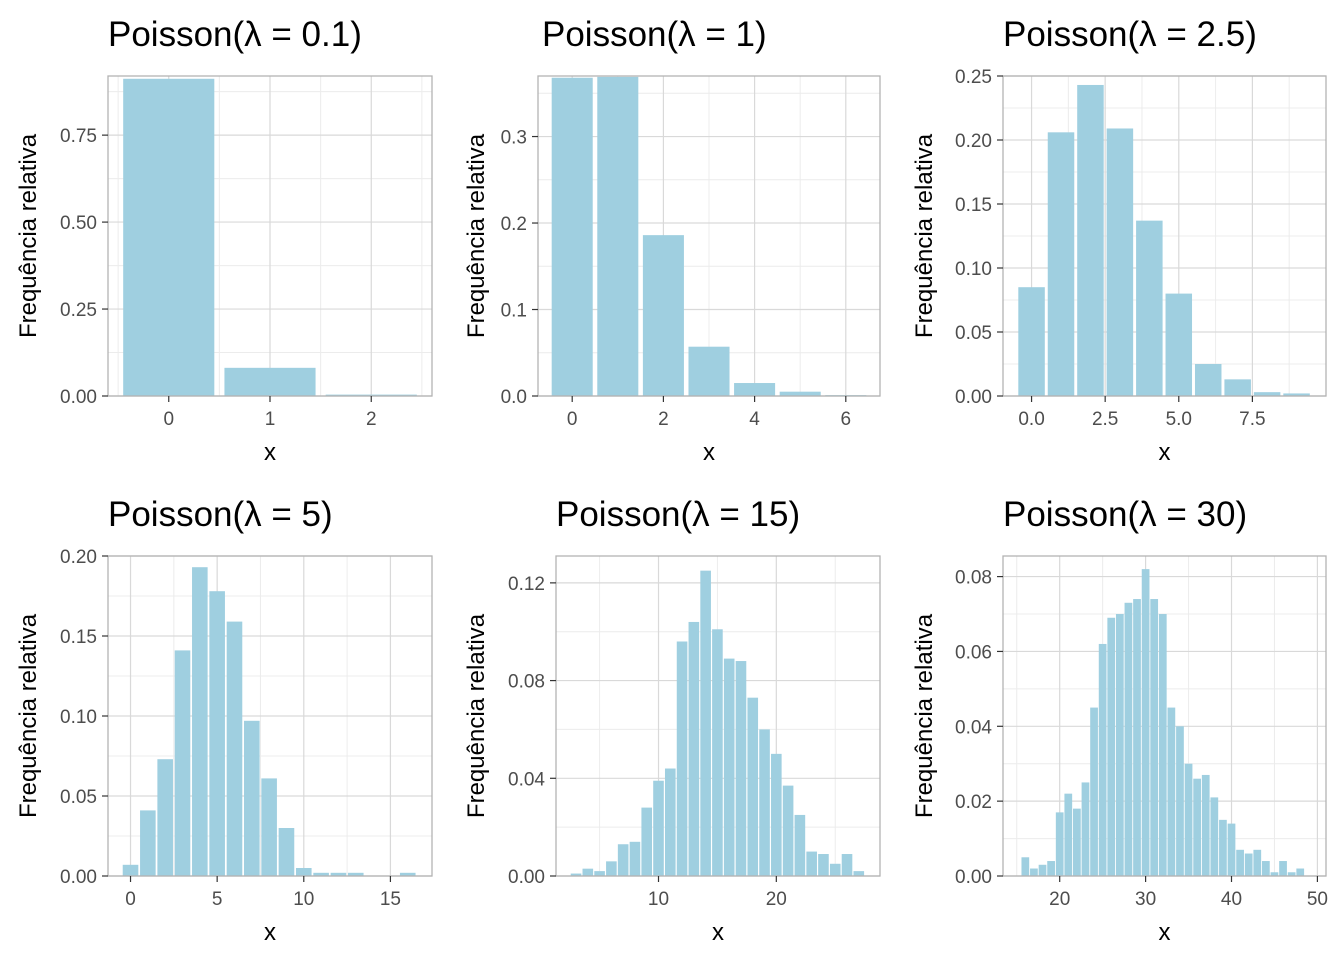 Image resolution: width=1344 pixels, height=960 pixels. I want to click on y-tick-label: 0.75, so click(78, 136).